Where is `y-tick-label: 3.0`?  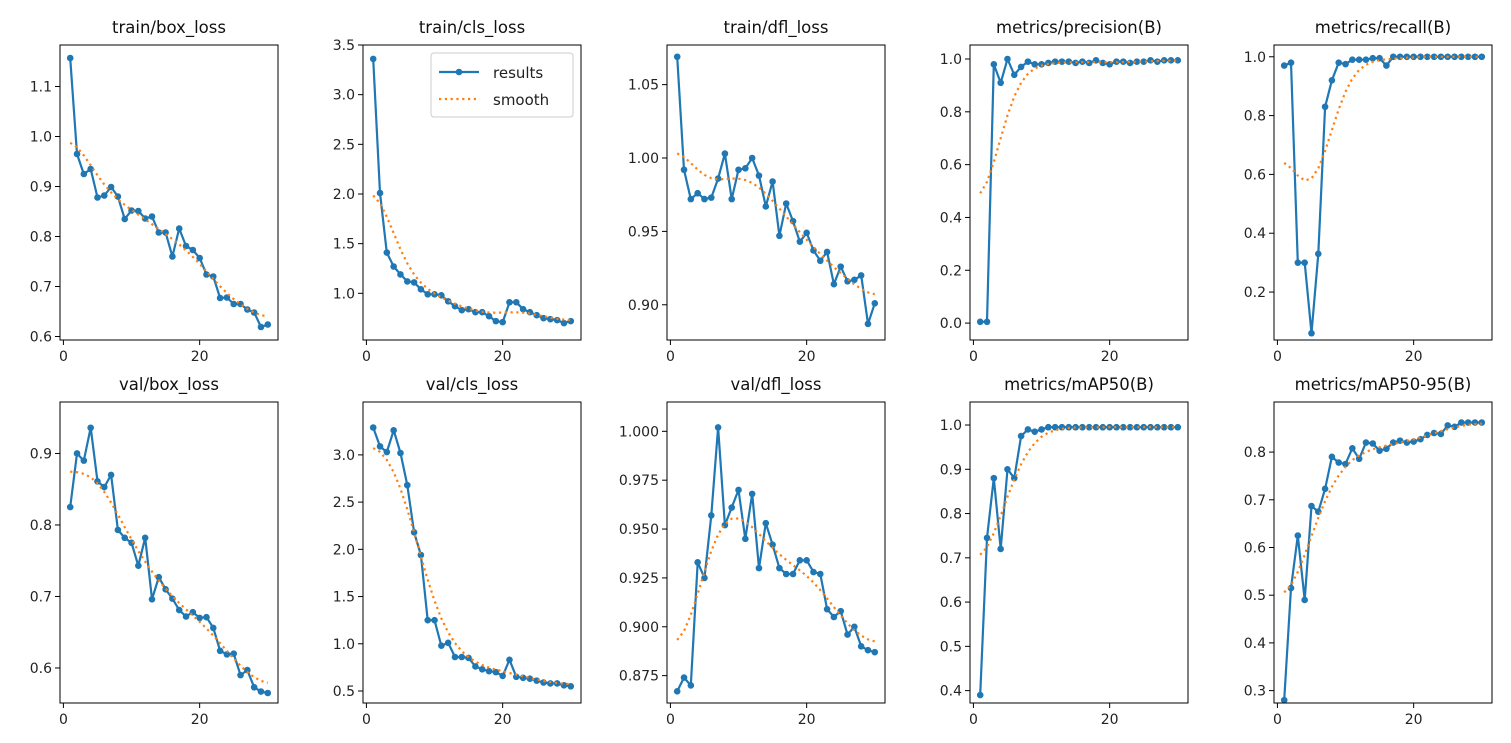 y-tick-label: 3.0 is located at coordinates (344, 456).